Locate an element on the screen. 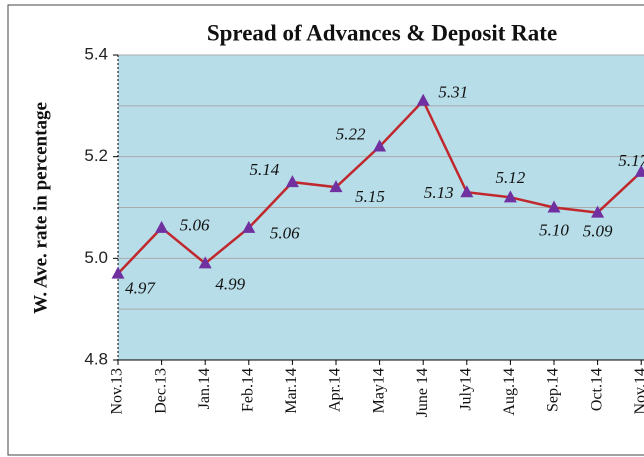  x-tick-label: Aug.14 is located at coordinates (509, 392).